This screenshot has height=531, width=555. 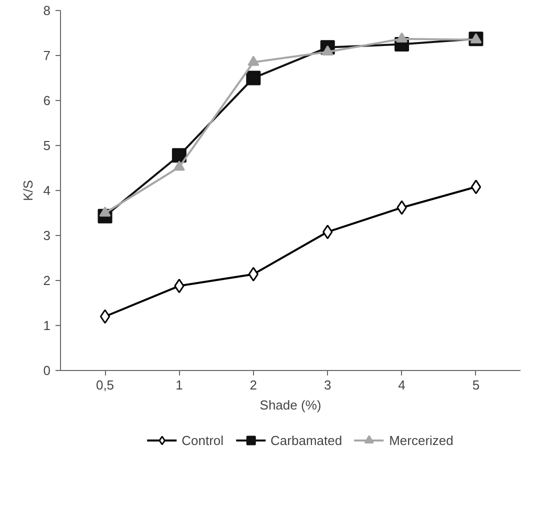 I want to click on x-tick-label: 2, so click(x=254, y=385).